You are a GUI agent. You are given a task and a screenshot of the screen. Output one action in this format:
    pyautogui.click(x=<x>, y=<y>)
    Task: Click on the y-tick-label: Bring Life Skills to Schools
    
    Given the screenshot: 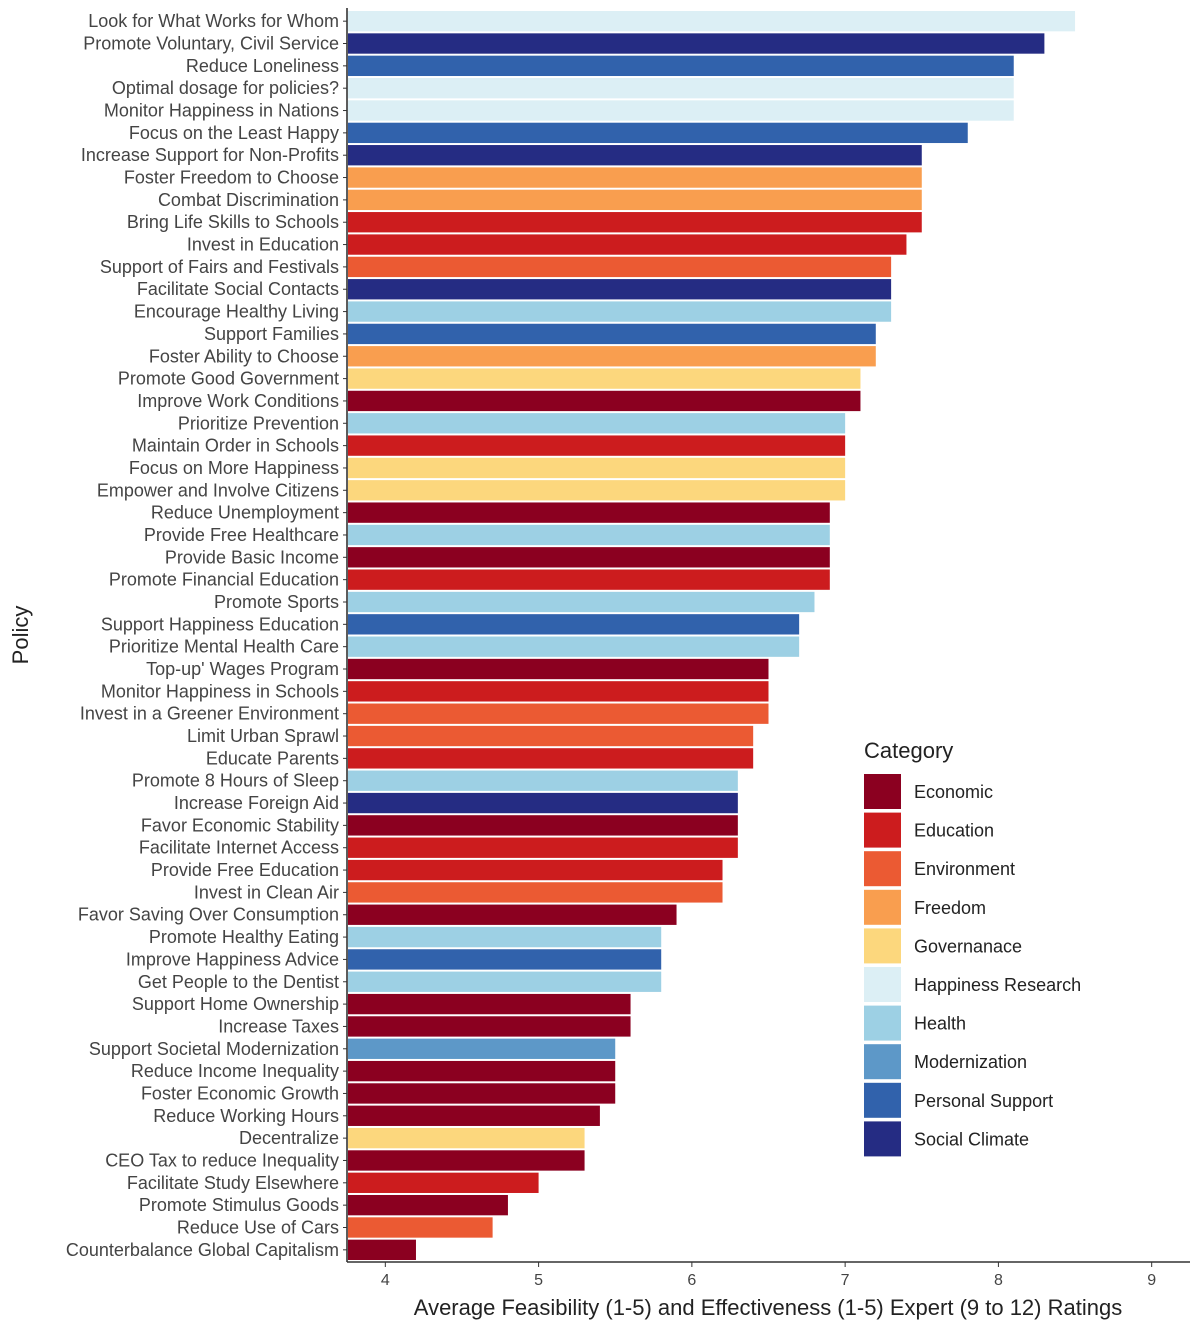 What is the action you would take?
    pyautogui.click(x=233, y=222)
    